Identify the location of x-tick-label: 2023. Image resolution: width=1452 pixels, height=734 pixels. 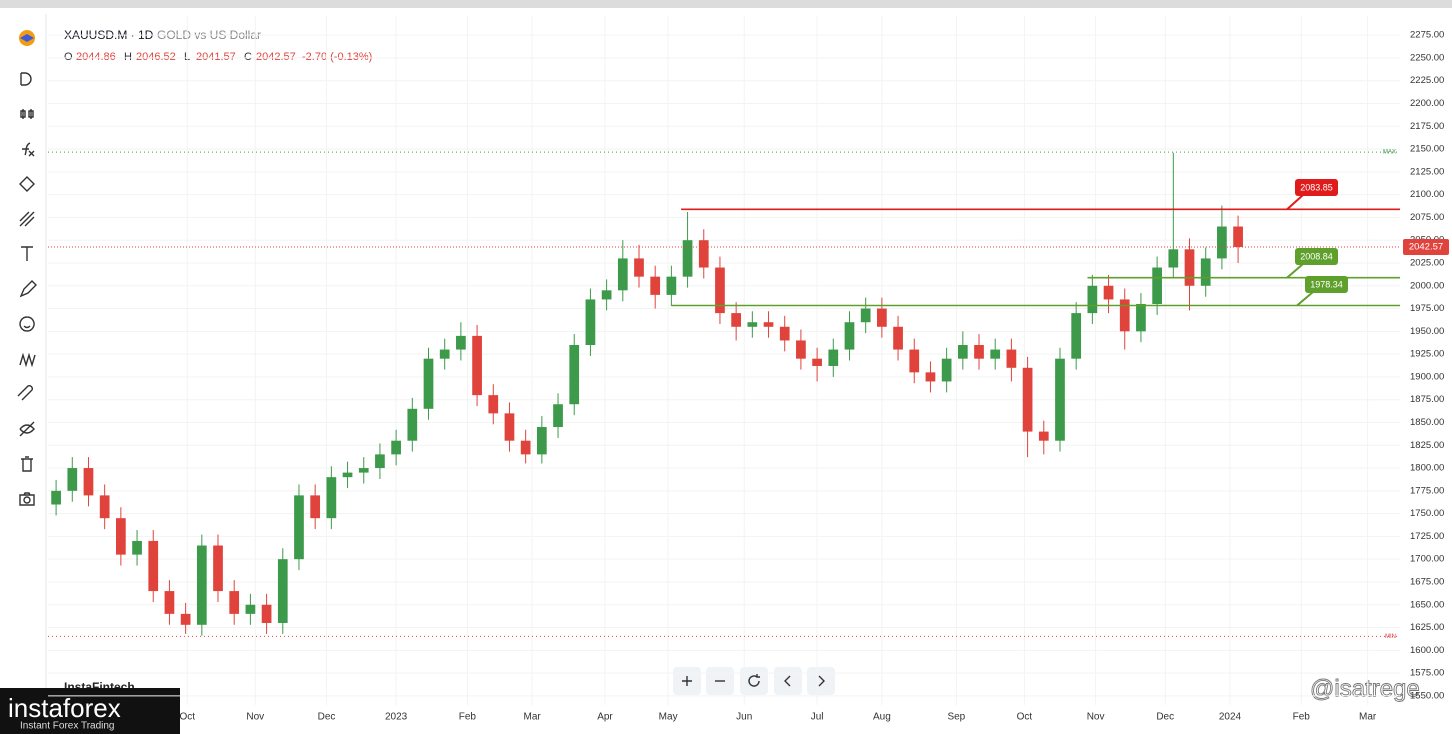
(396, 717).